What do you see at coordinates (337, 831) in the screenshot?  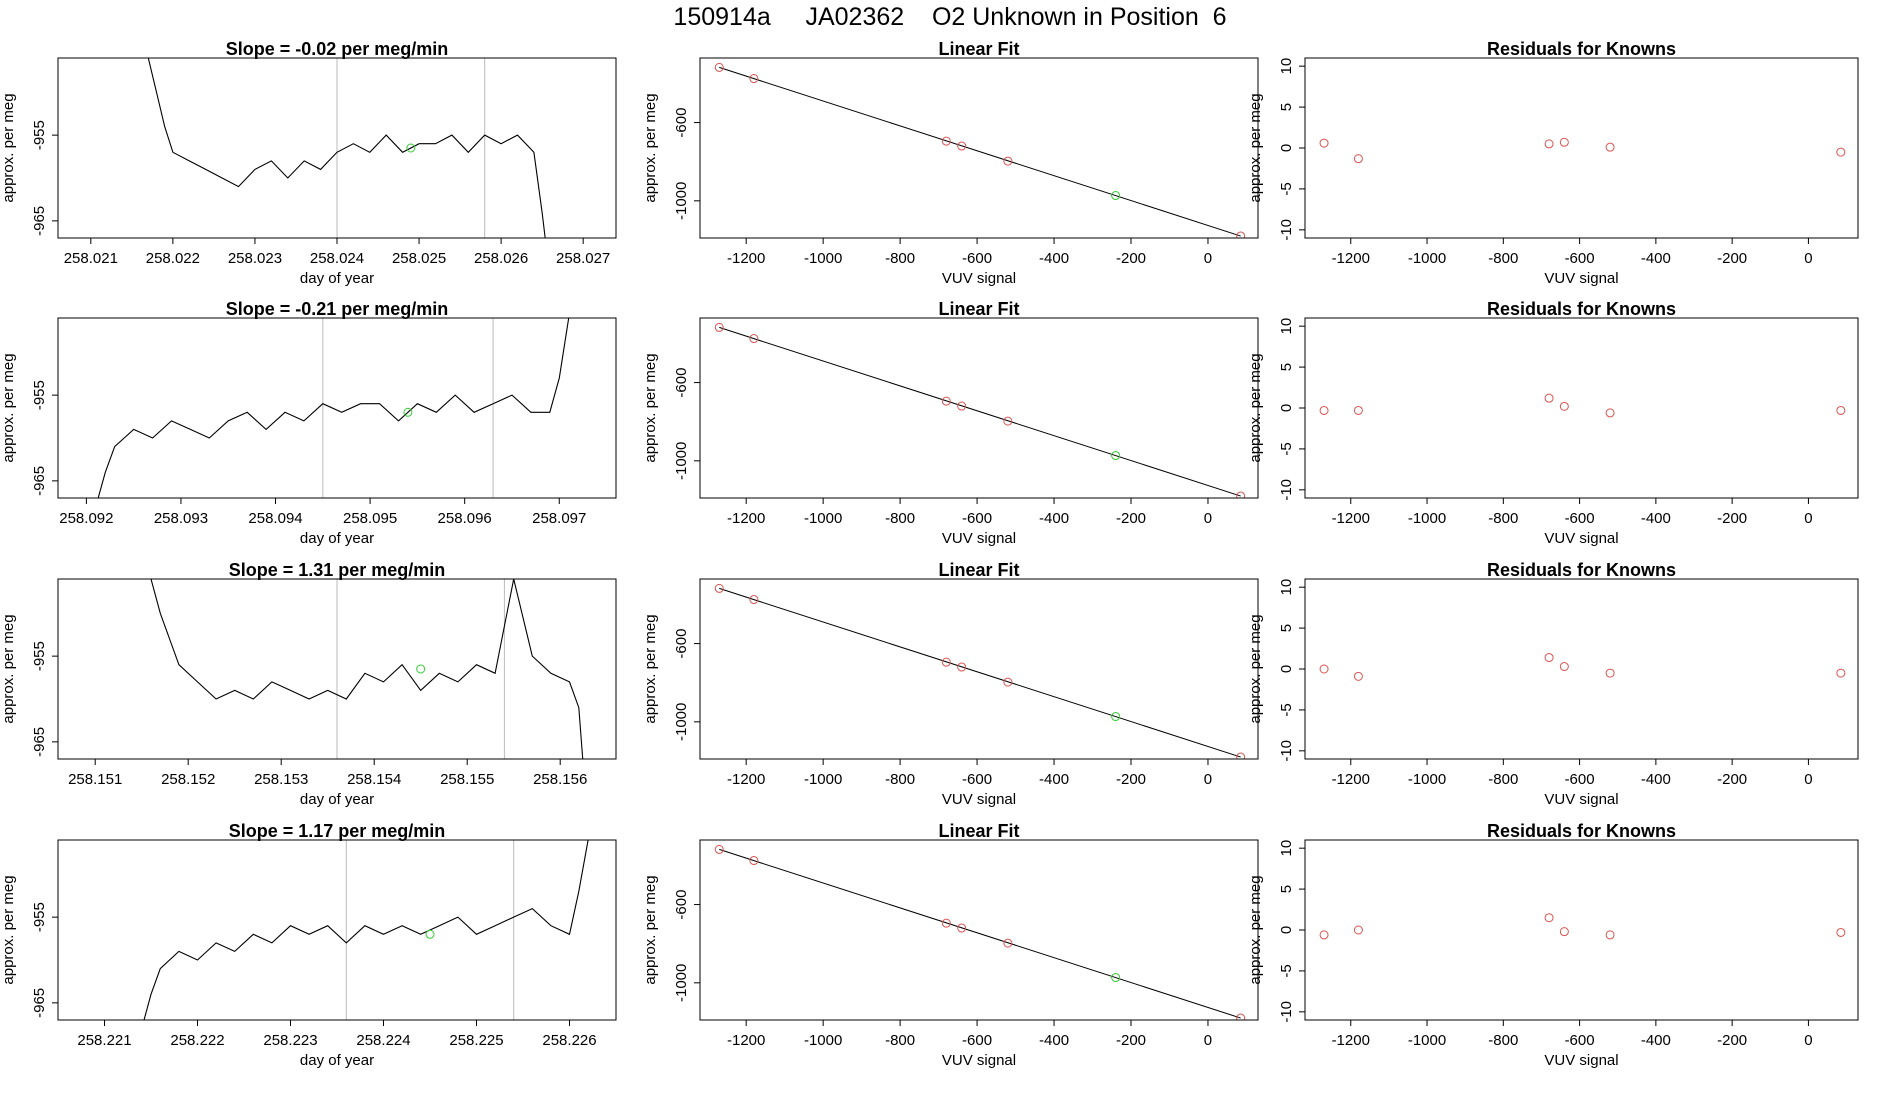 I see `chart-title: Slope = 1.17 per meg/min` at bounding box center [337, 831].